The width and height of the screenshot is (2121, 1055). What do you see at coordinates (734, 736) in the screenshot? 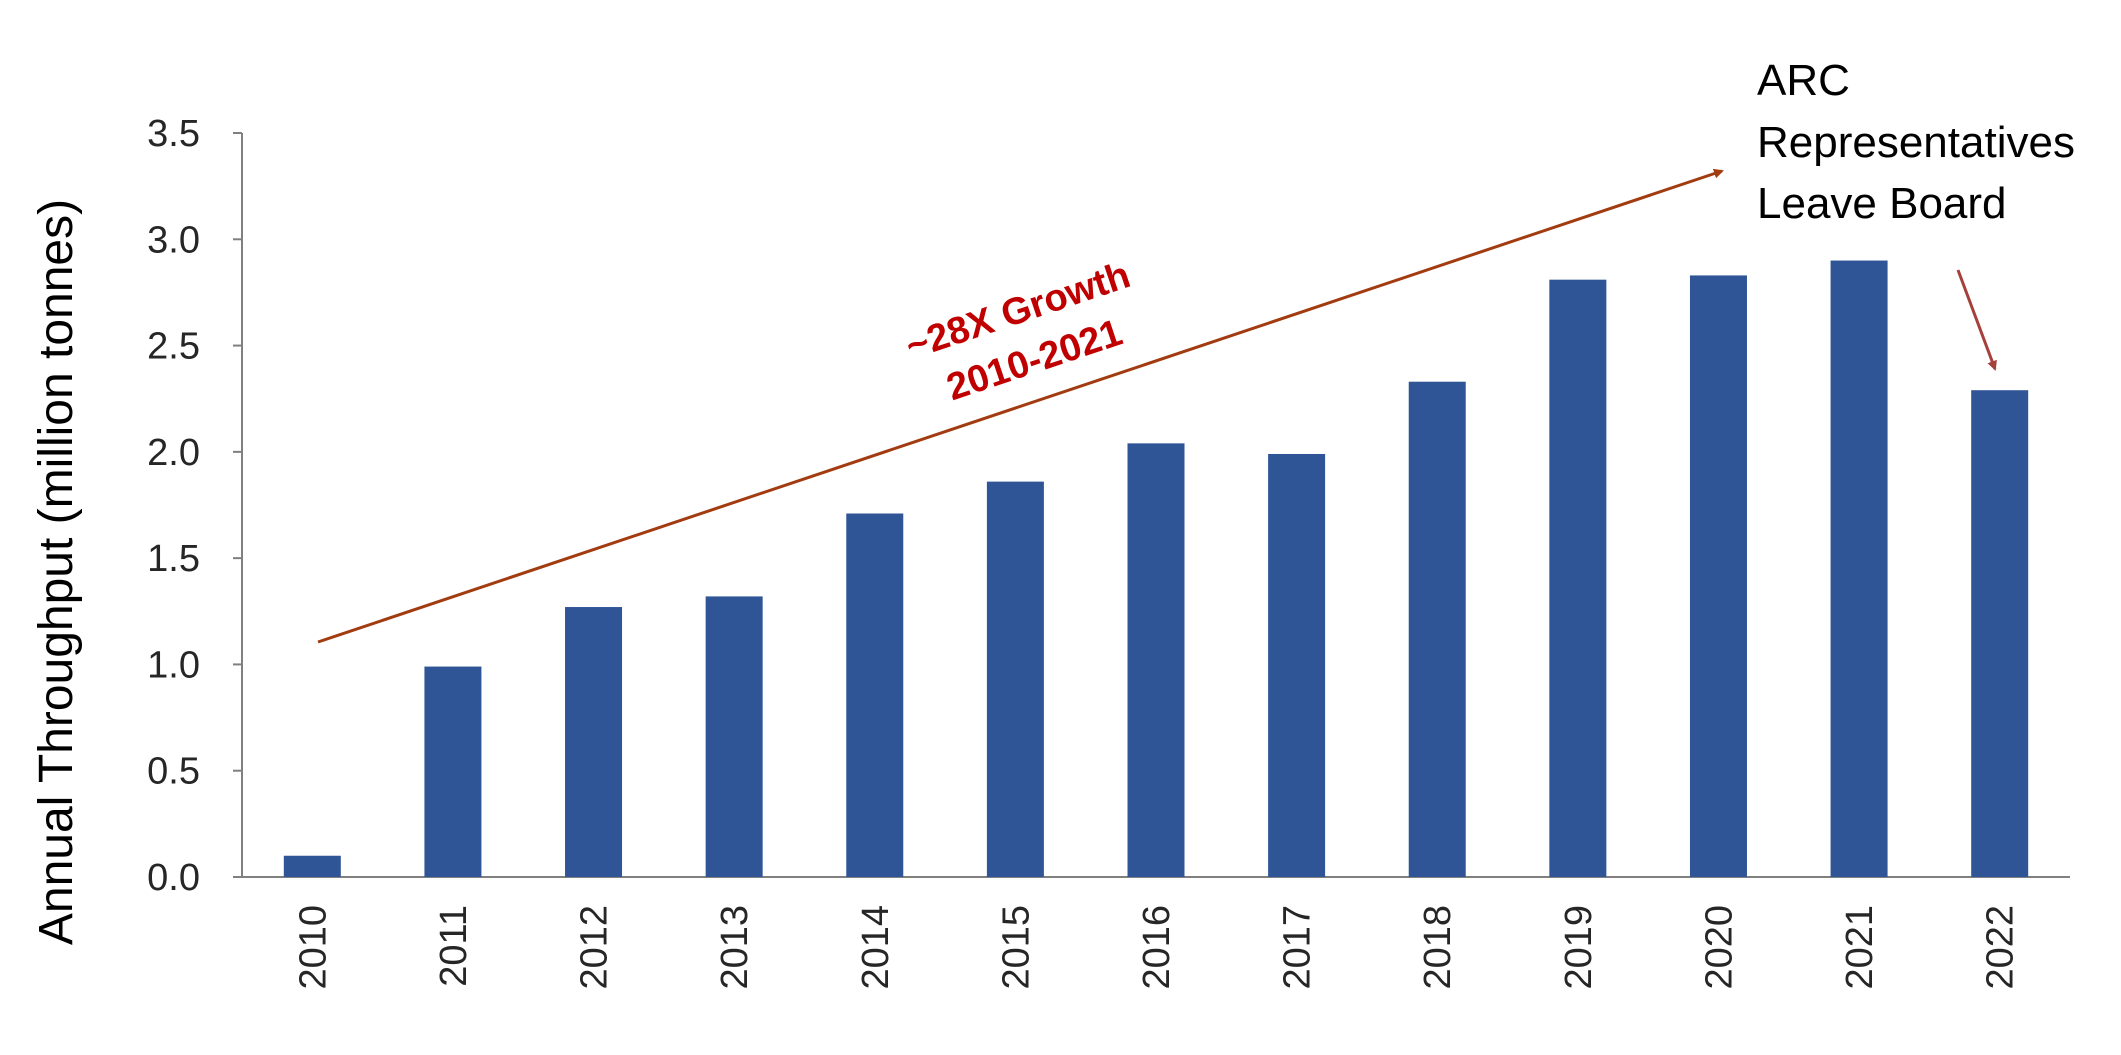
I see `bar-2013` at bounding box center [734, 736].